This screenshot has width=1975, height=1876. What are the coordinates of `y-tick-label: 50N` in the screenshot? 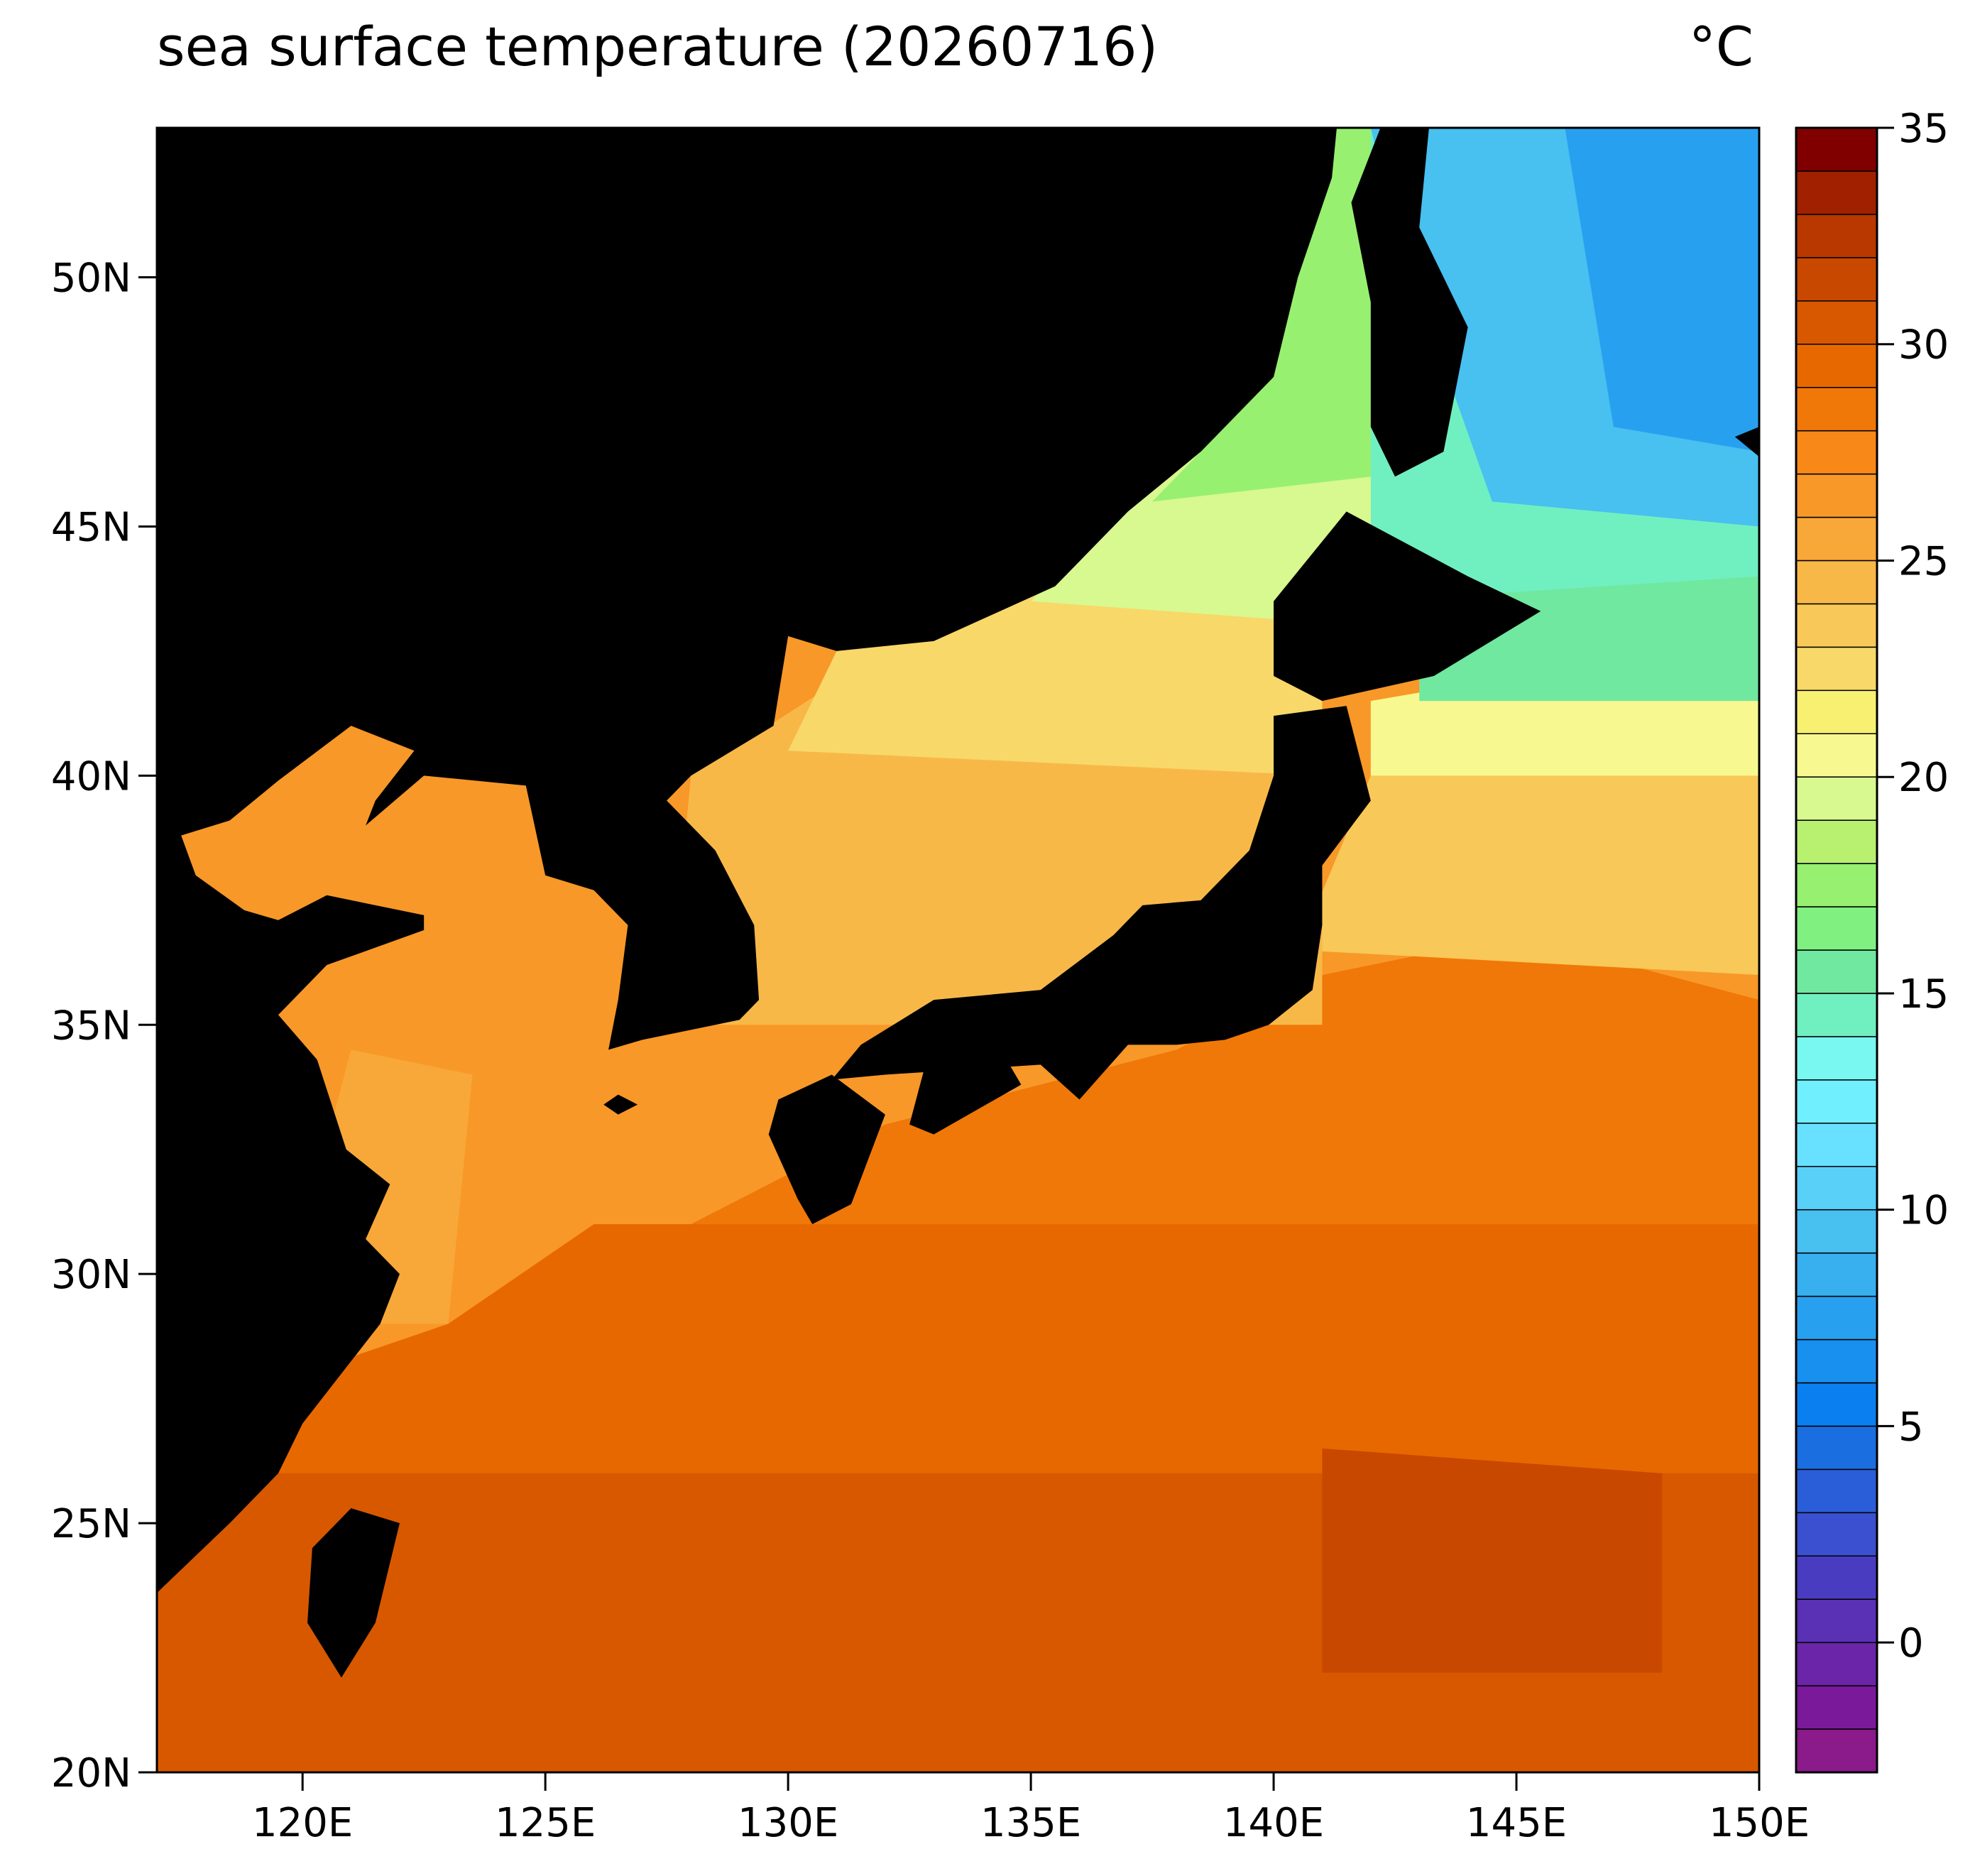 It's located at (91, 279).